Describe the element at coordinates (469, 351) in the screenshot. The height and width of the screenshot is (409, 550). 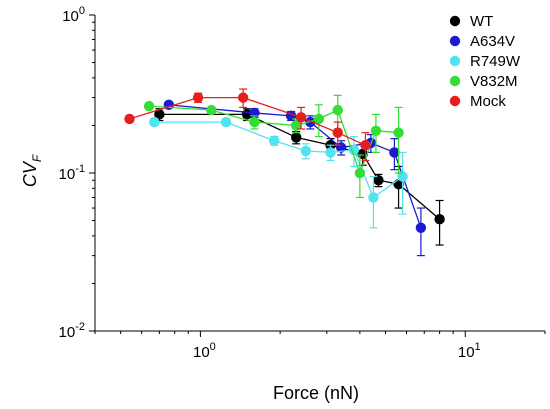
I see `x-tick-label: 10¹` at that location.